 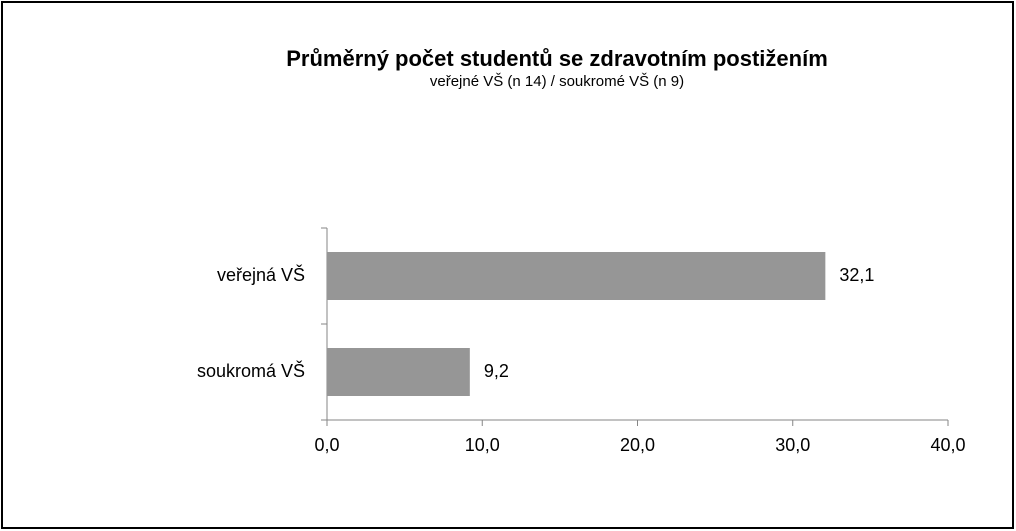 What do you see at coordinates (557, 81) in the screenshot?
I see `chart-subtitle: veřejné VŠ (n 14) / soukromé VŠ (n 9)` at bounding box center [557, 81].